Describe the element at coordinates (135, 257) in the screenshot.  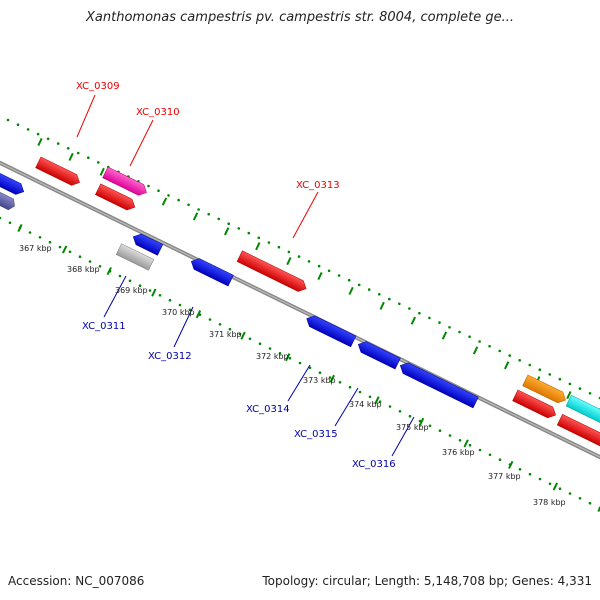
I see `gene-reverse-grey` at that location.